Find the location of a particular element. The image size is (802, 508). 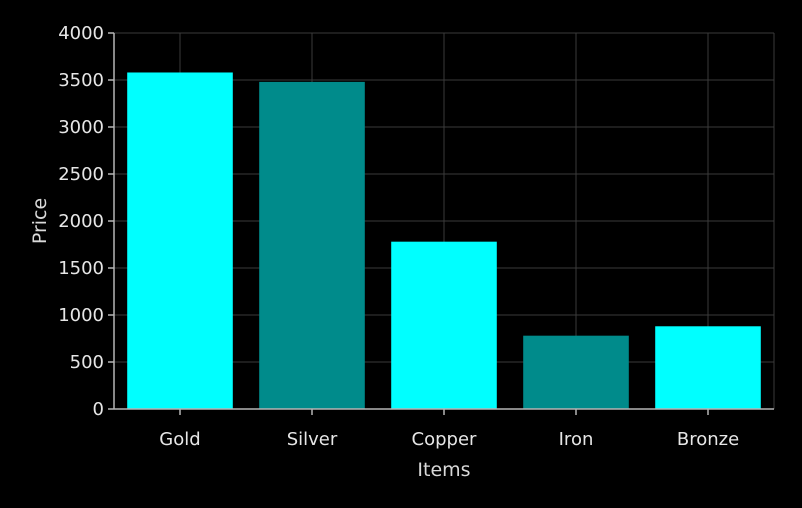

bar-bronze is located at coordinates (708, 367).